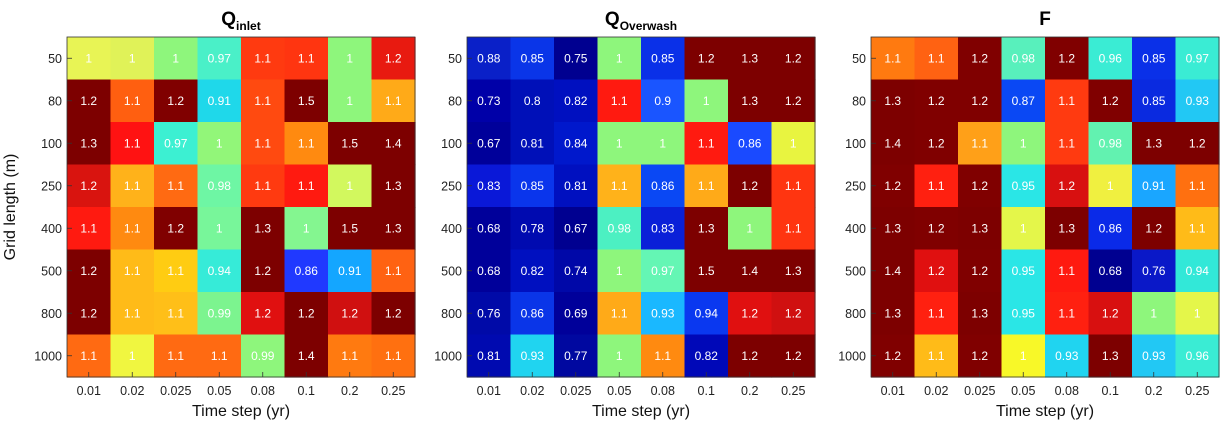  What do you see at coordinates (248, 26) in the screenshot?
I see `chart-title-subscript: inlet` at bounding box center [248, 26].